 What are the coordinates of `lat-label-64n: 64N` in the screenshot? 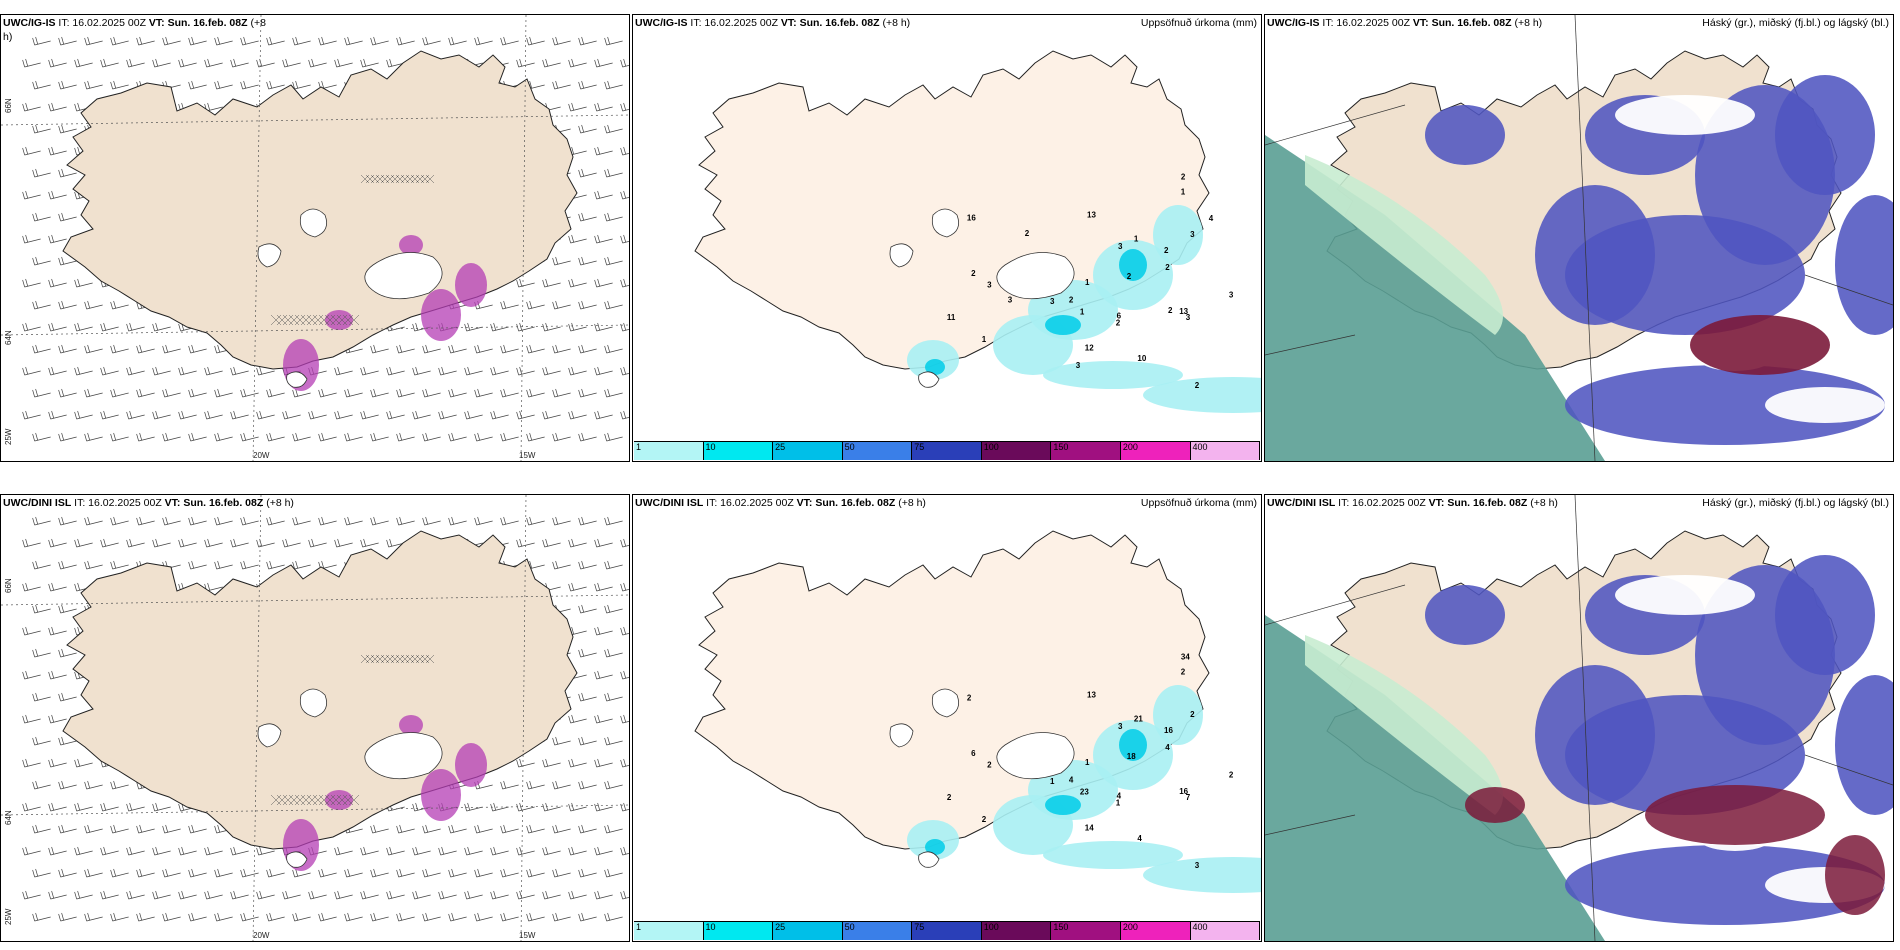 It's located at (8, 817).